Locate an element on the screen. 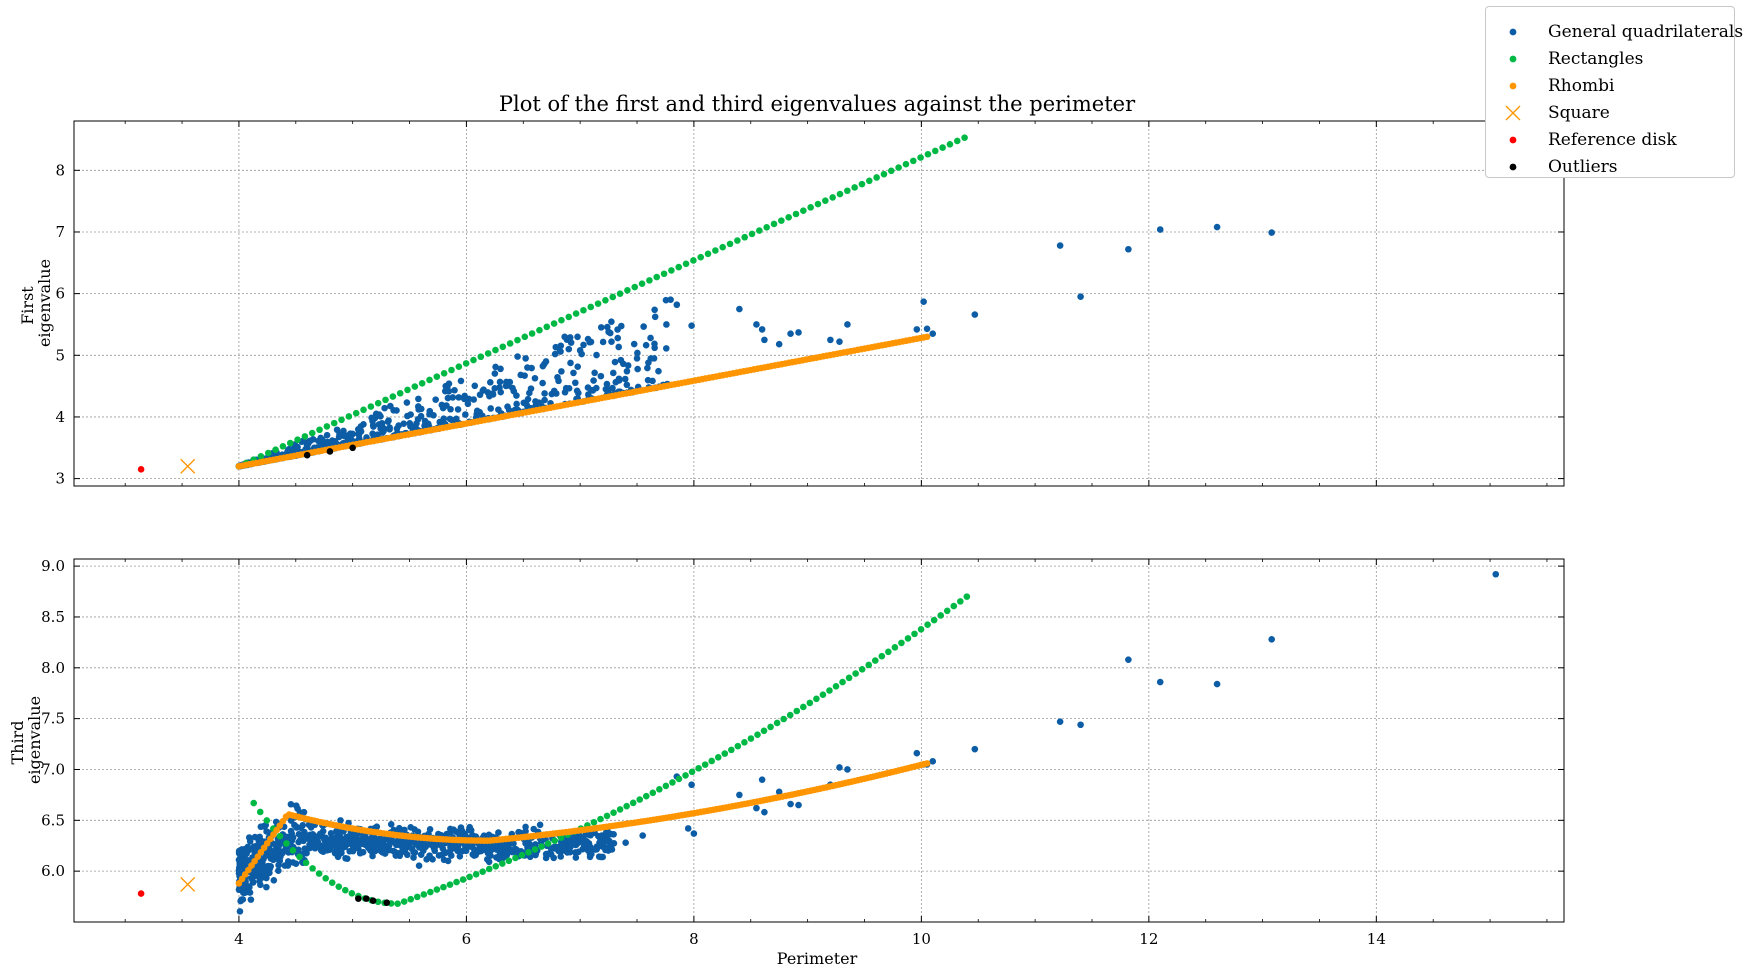 This screenshot has width=1748, height=971. legend-item-rectangles: Rectangles is located at coordinates (1610, 59).